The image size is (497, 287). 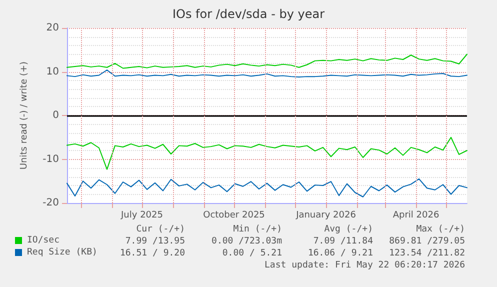 I want to click on y-tick-label: 10, so click(x=52, y=72).